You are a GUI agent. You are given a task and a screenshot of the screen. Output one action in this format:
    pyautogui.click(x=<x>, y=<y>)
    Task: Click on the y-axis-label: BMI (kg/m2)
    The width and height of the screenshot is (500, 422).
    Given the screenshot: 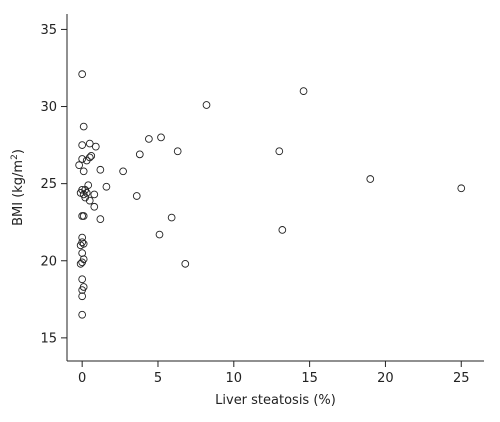 What is the action you would take?
    pyautogui.click(x=18, y=187)
    